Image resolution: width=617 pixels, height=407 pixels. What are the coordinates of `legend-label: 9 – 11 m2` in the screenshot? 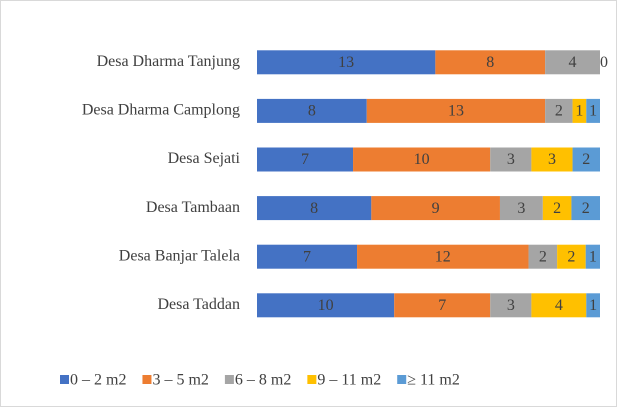 It's located at (349, 380).